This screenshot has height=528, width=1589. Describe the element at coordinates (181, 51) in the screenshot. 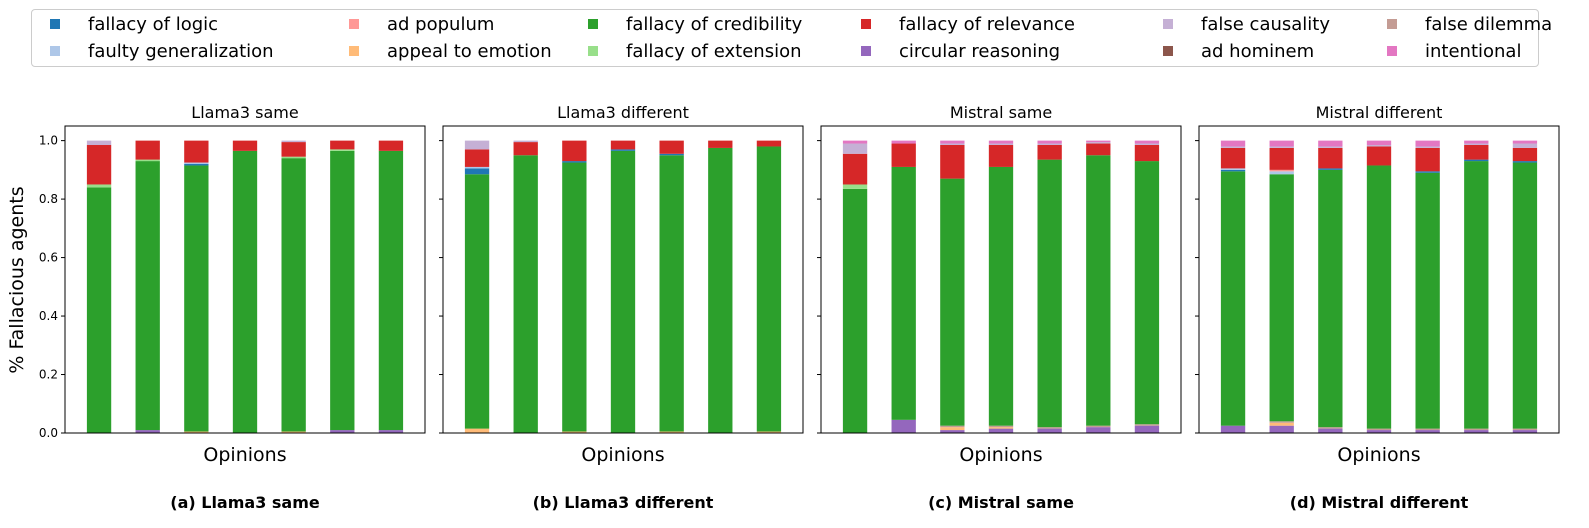

I see `legend-label: faulty generalization` at that location.